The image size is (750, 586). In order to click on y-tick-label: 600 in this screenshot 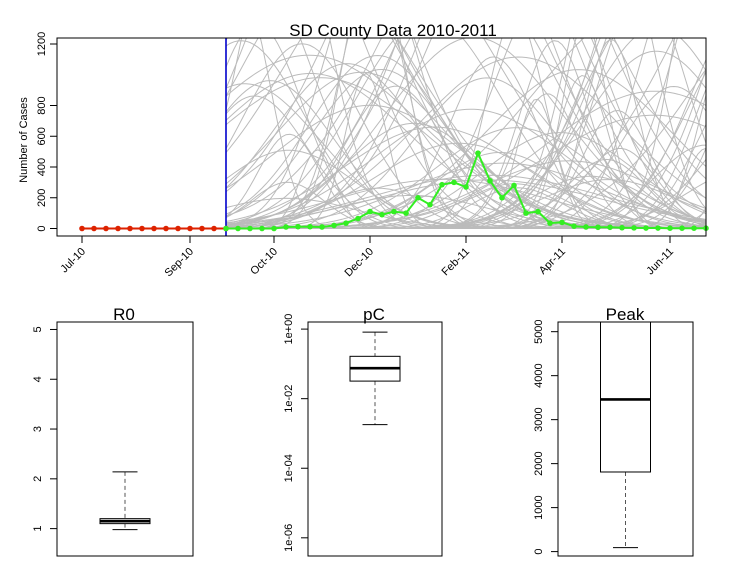, I will do `click(42, 136)`.